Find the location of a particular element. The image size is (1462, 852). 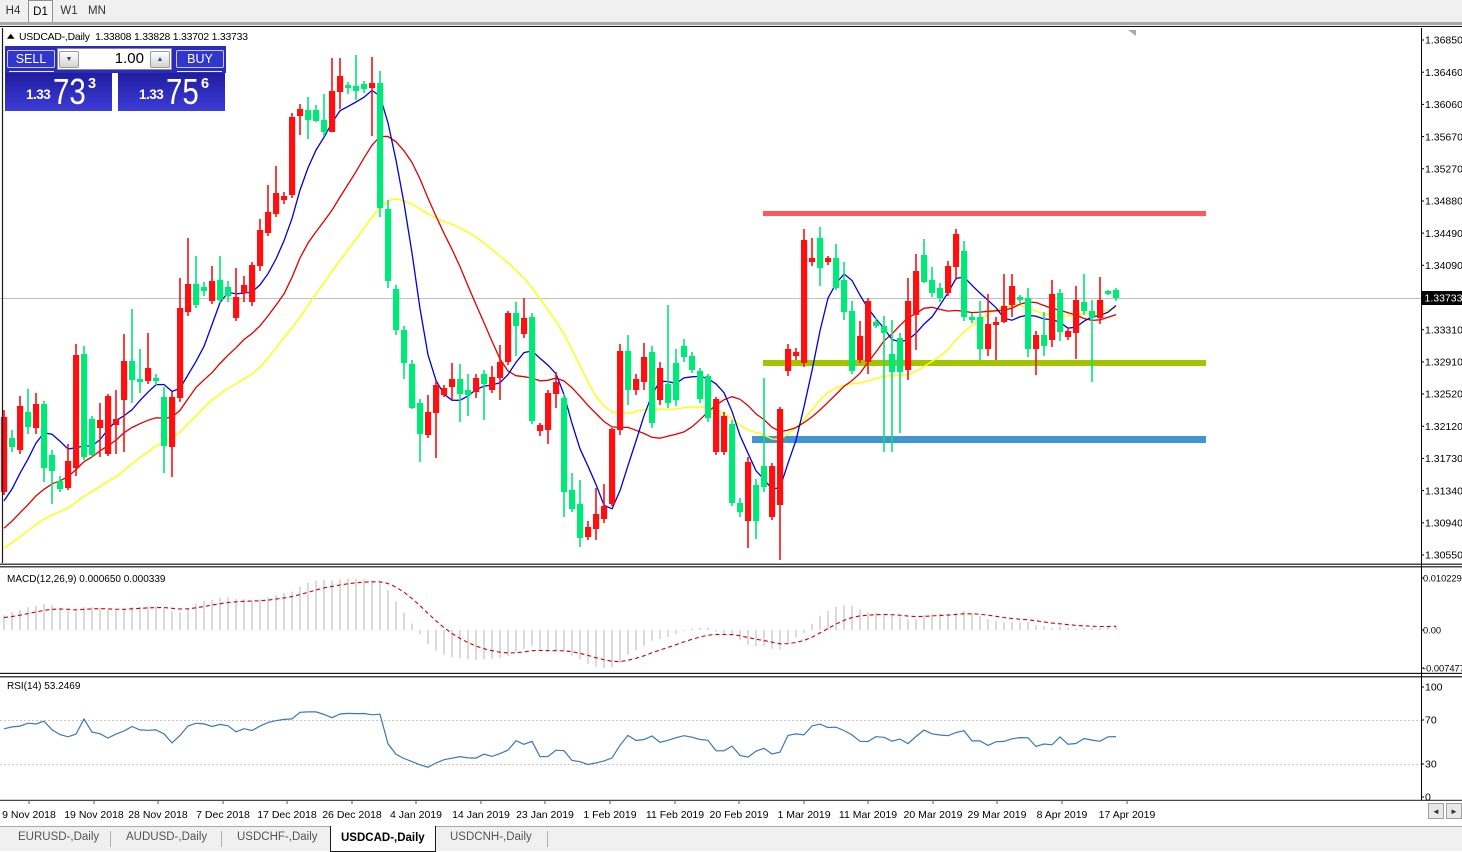

svg-text: 11 Feb 2019 is located at coordinates (675, 815).